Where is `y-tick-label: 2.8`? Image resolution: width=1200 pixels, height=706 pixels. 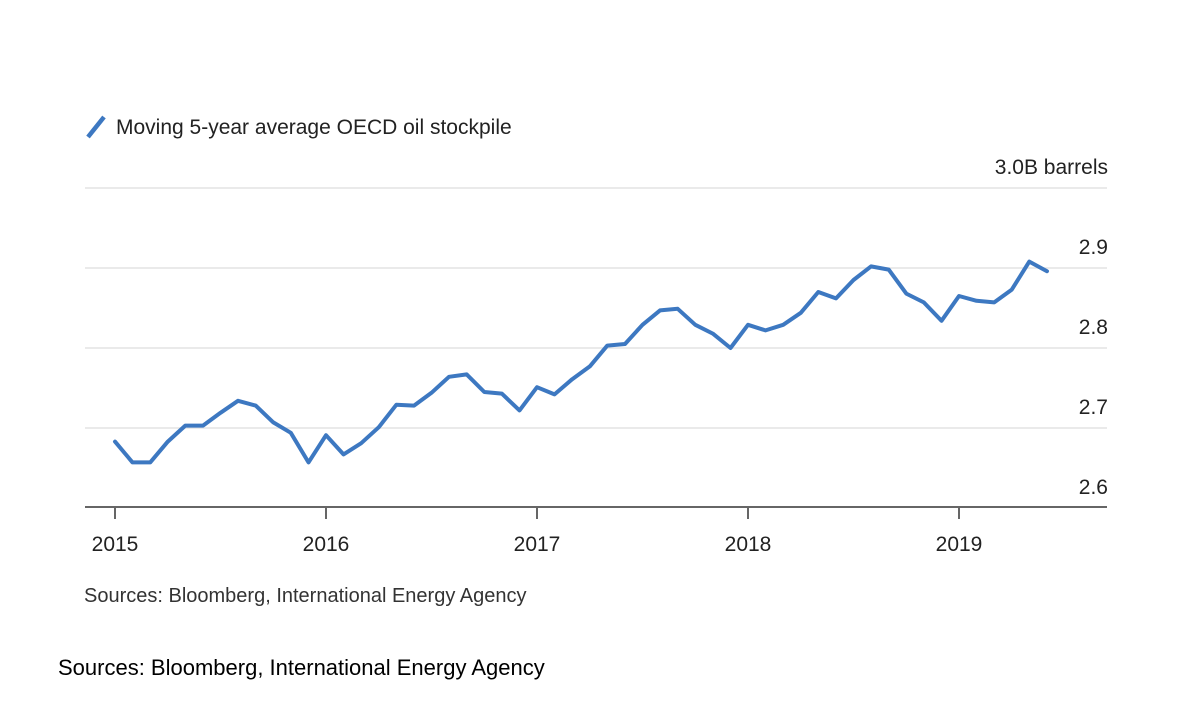 y-tick-label: 2.8 is located at coordinates (1093, 327).